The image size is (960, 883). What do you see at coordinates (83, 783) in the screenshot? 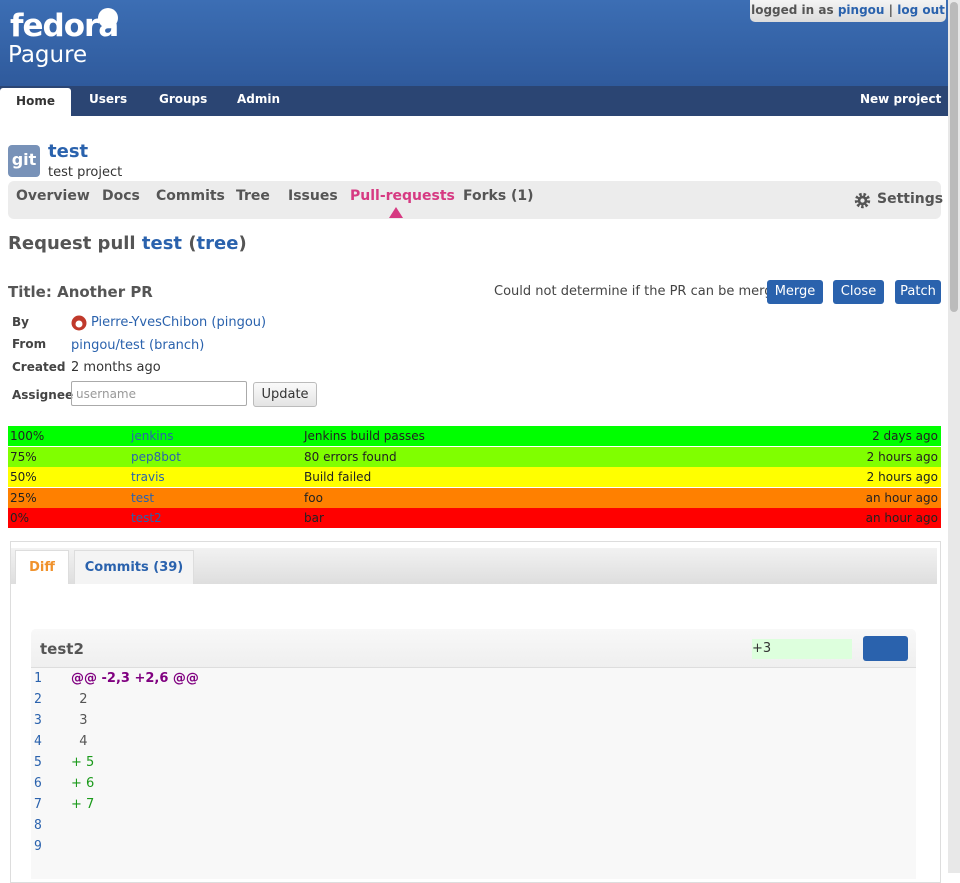
I see `line-content: + 6` at bounding box center [83, 783].